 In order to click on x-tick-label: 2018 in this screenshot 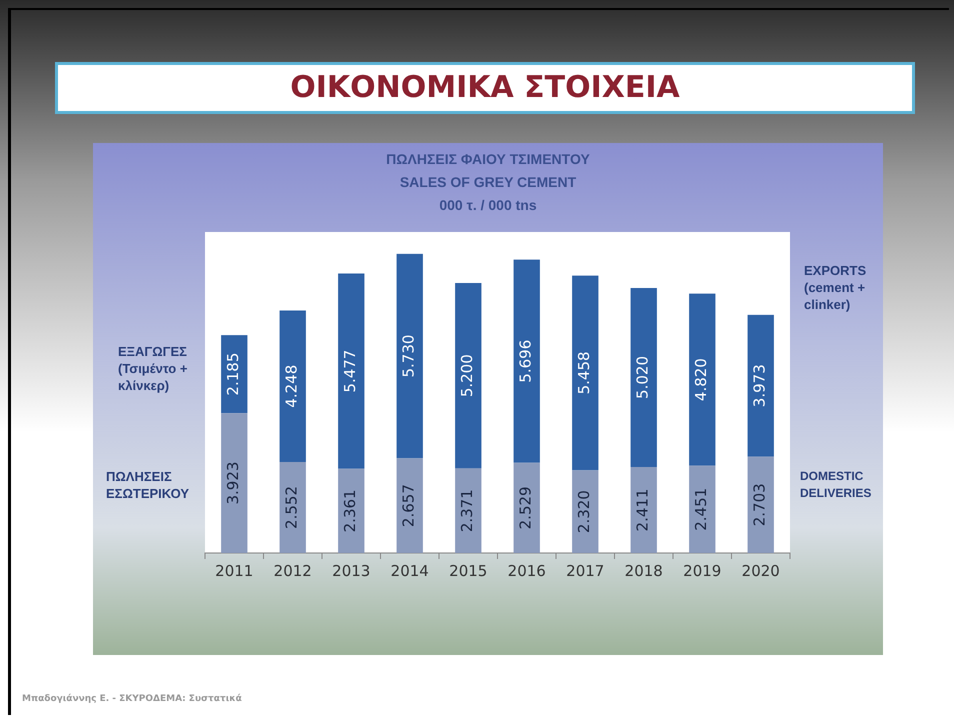, I will do `click(643, 571)`.